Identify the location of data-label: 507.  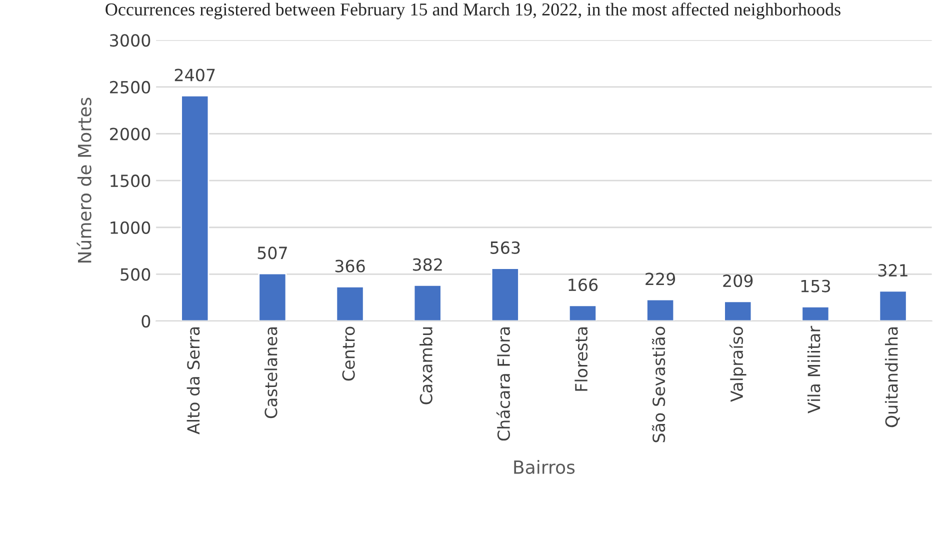
(272, 253).